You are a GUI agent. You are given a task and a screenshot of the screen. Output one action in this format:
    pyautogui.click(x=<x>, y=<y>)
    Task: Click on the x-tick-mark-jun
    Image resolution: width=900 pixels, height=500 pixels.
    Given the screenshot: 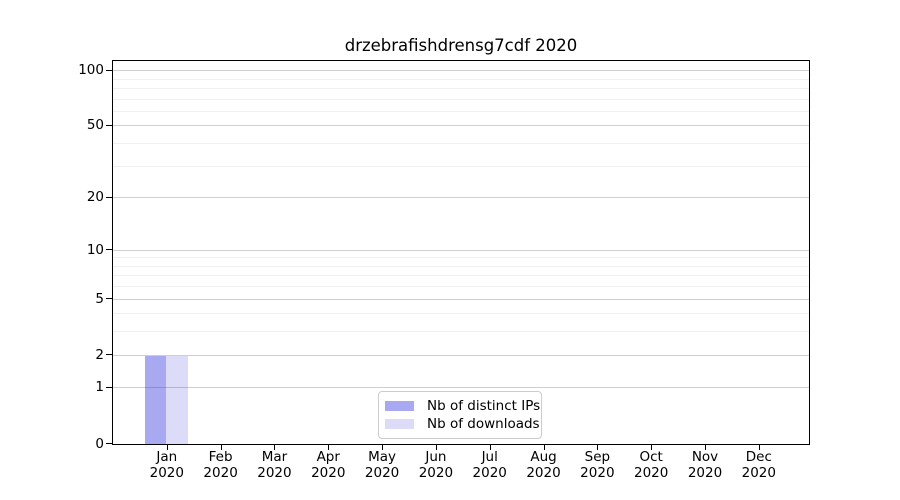 What is the action you would take?
    pyautogui.click(x=436, y=447)
    